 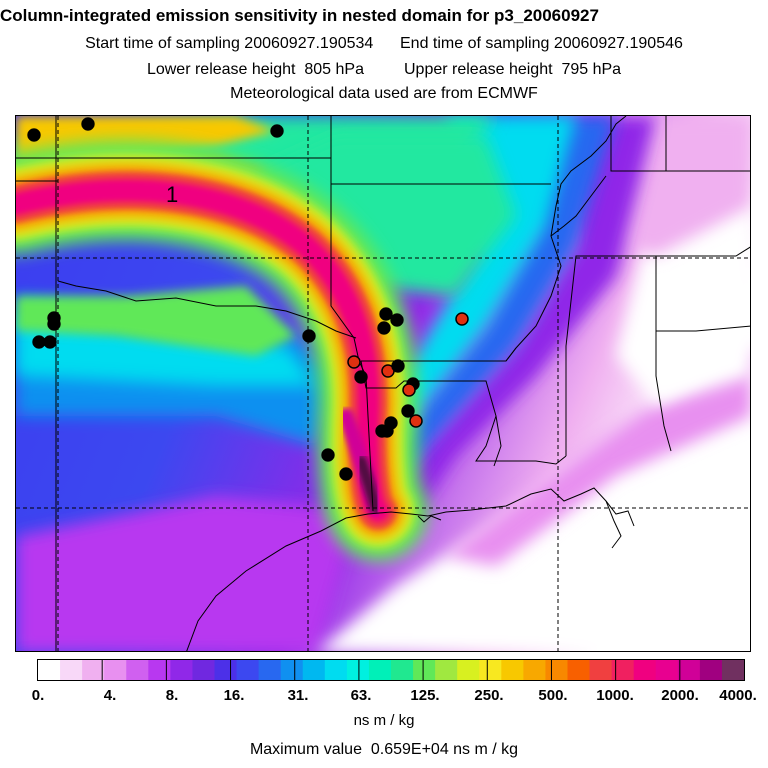 What do you see at coordinates (425, 695) in the screenshot?
I see `colorbar-tick-label: 125.` at bounding box center [425, 695].